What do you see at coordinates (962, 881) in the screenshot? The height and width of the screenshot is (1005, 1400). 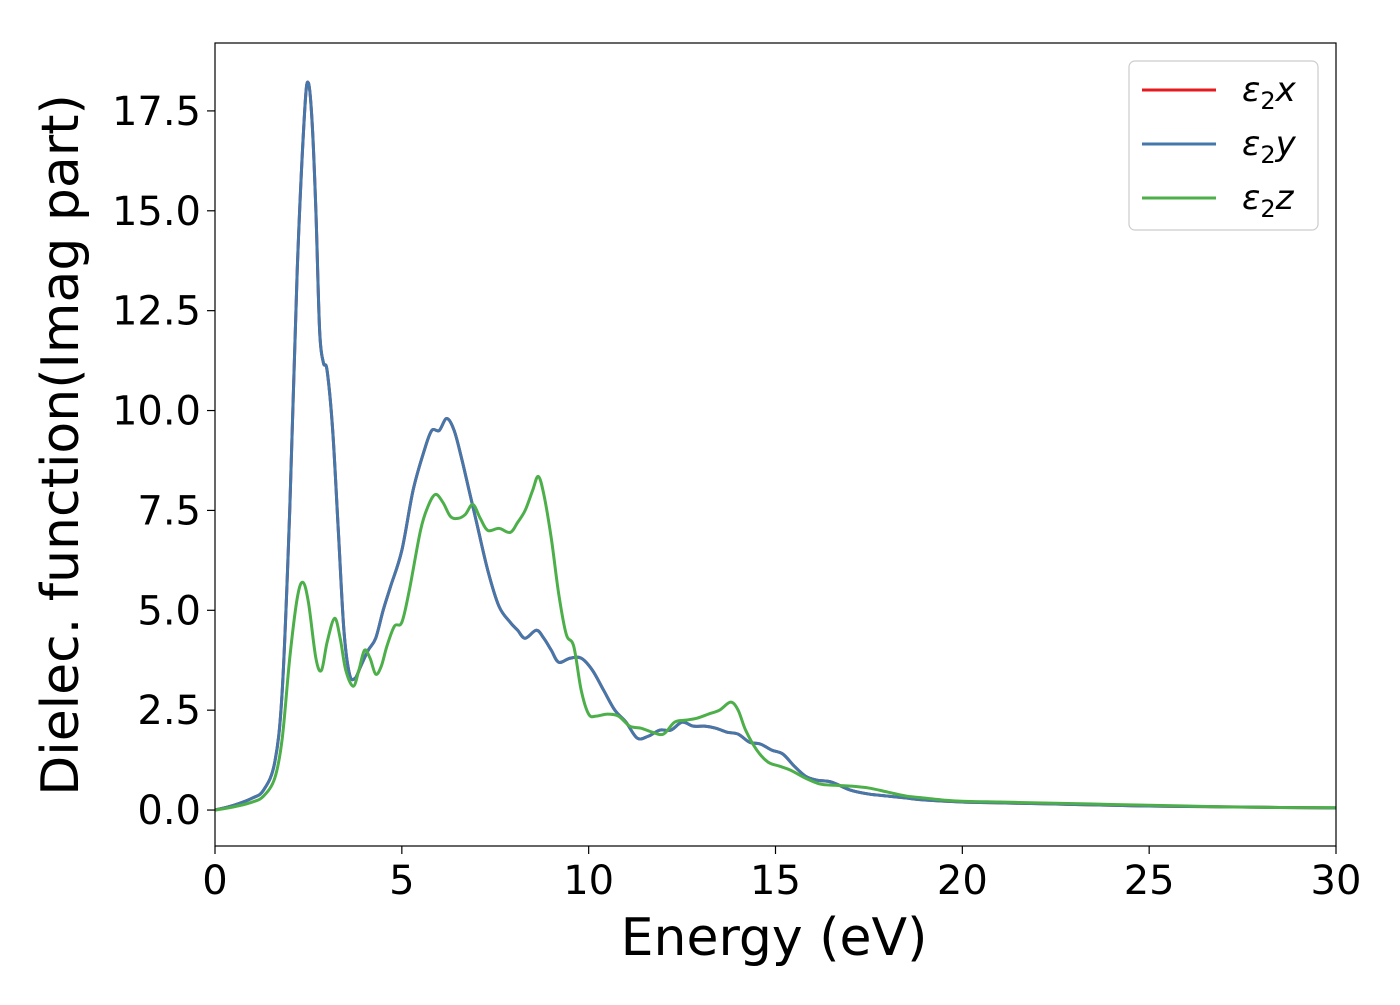 I see `x-tick-label: 20` at bounding box center [962, 881].